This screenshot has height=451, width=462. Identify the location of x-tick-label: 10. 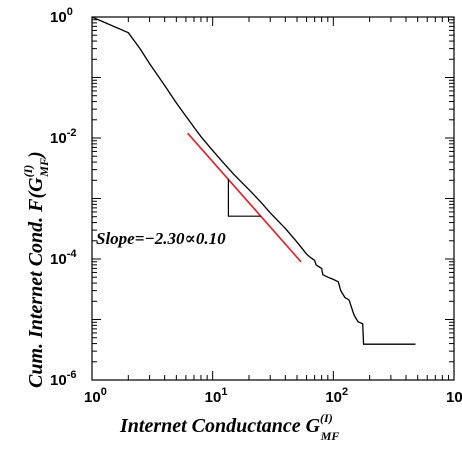
(454, 397).